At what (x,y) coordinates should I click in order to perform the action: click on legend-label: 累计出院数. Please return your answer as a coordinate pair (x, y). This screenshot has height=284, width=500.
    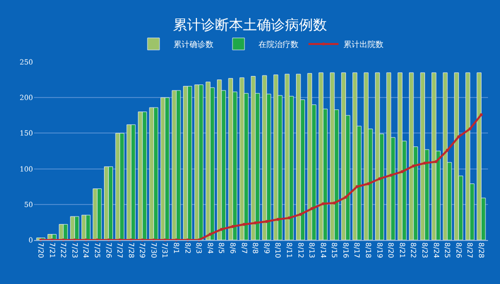
    Looking at the image, I should click on (364, 45).